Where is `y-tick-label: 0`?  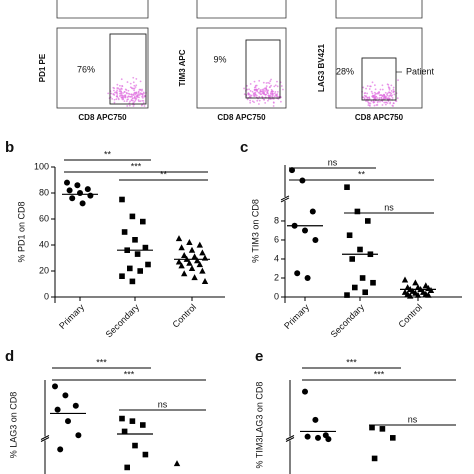
y-tick-label: 0 is located at coordinates (46, 296).